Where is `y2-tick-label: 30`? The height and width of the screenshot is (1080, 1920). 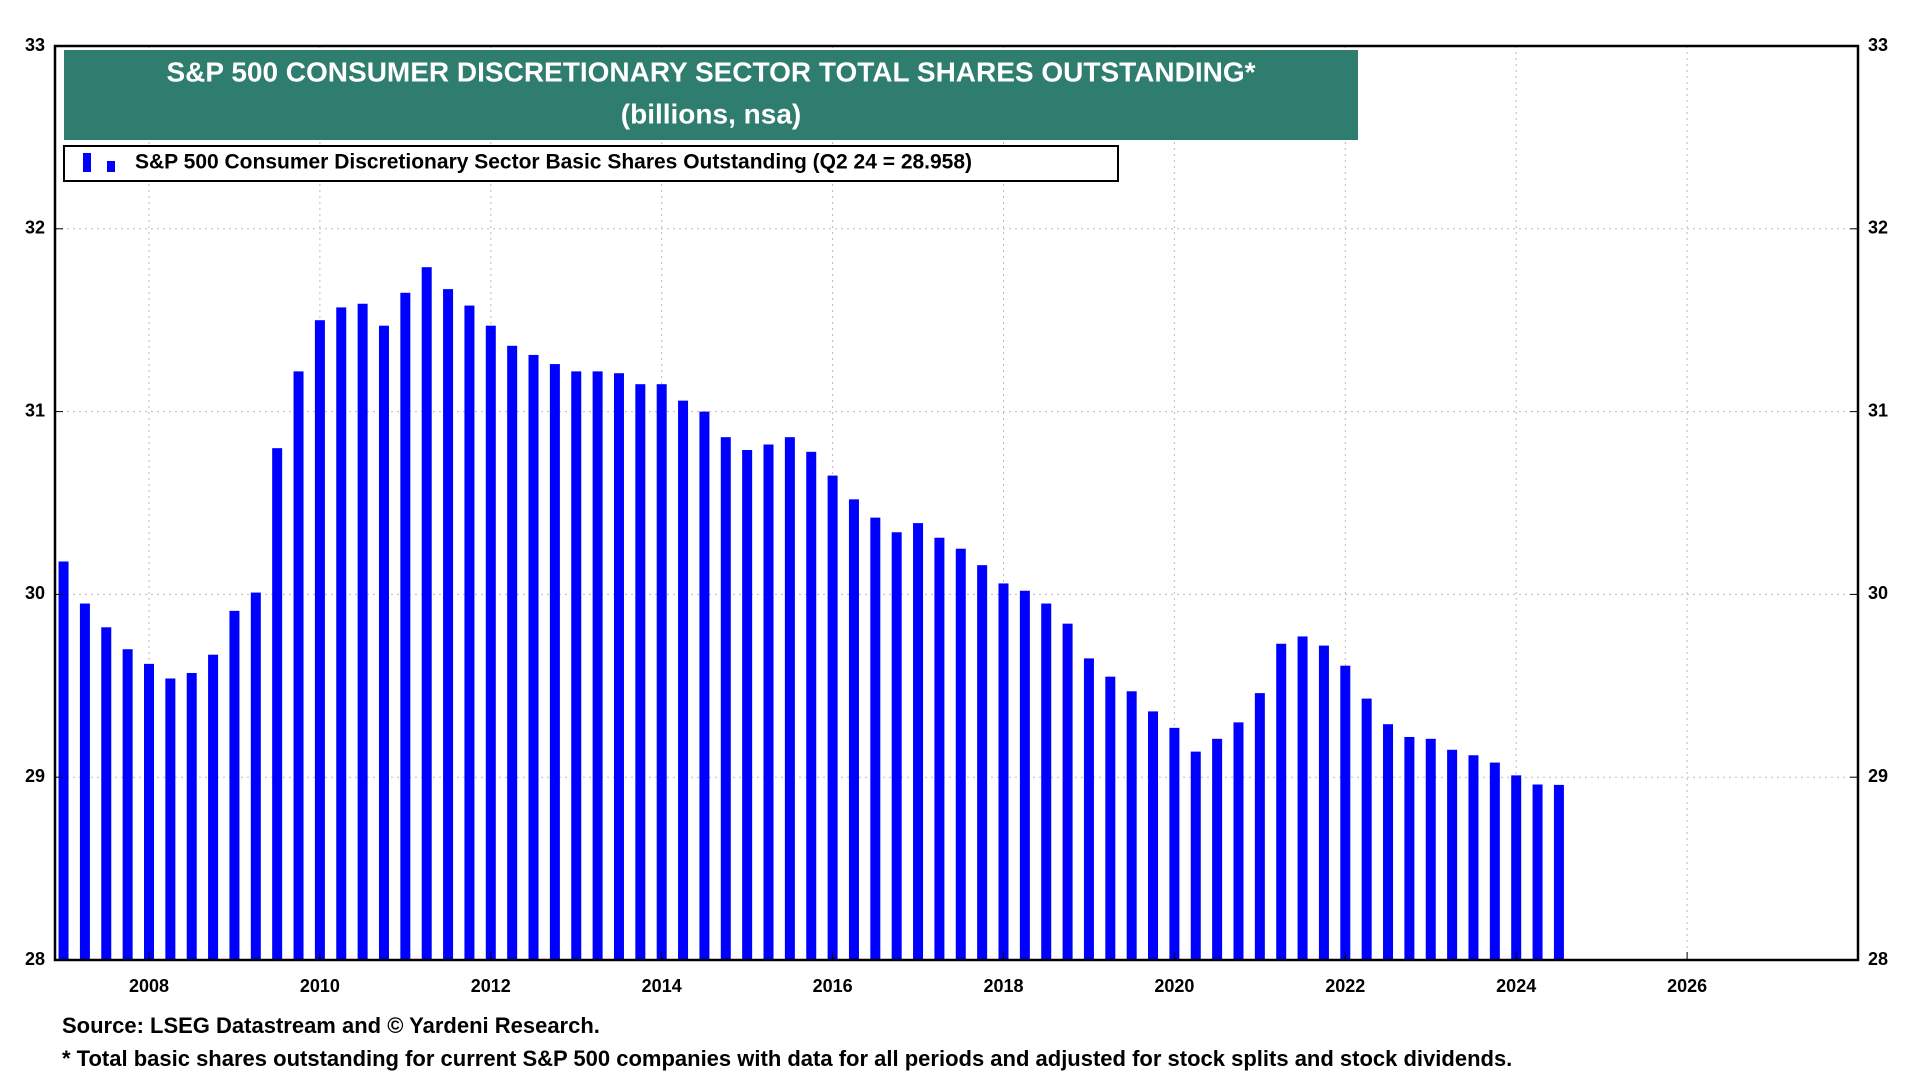
y2-tick-label: 30 is located at coordinates (1878, 593).